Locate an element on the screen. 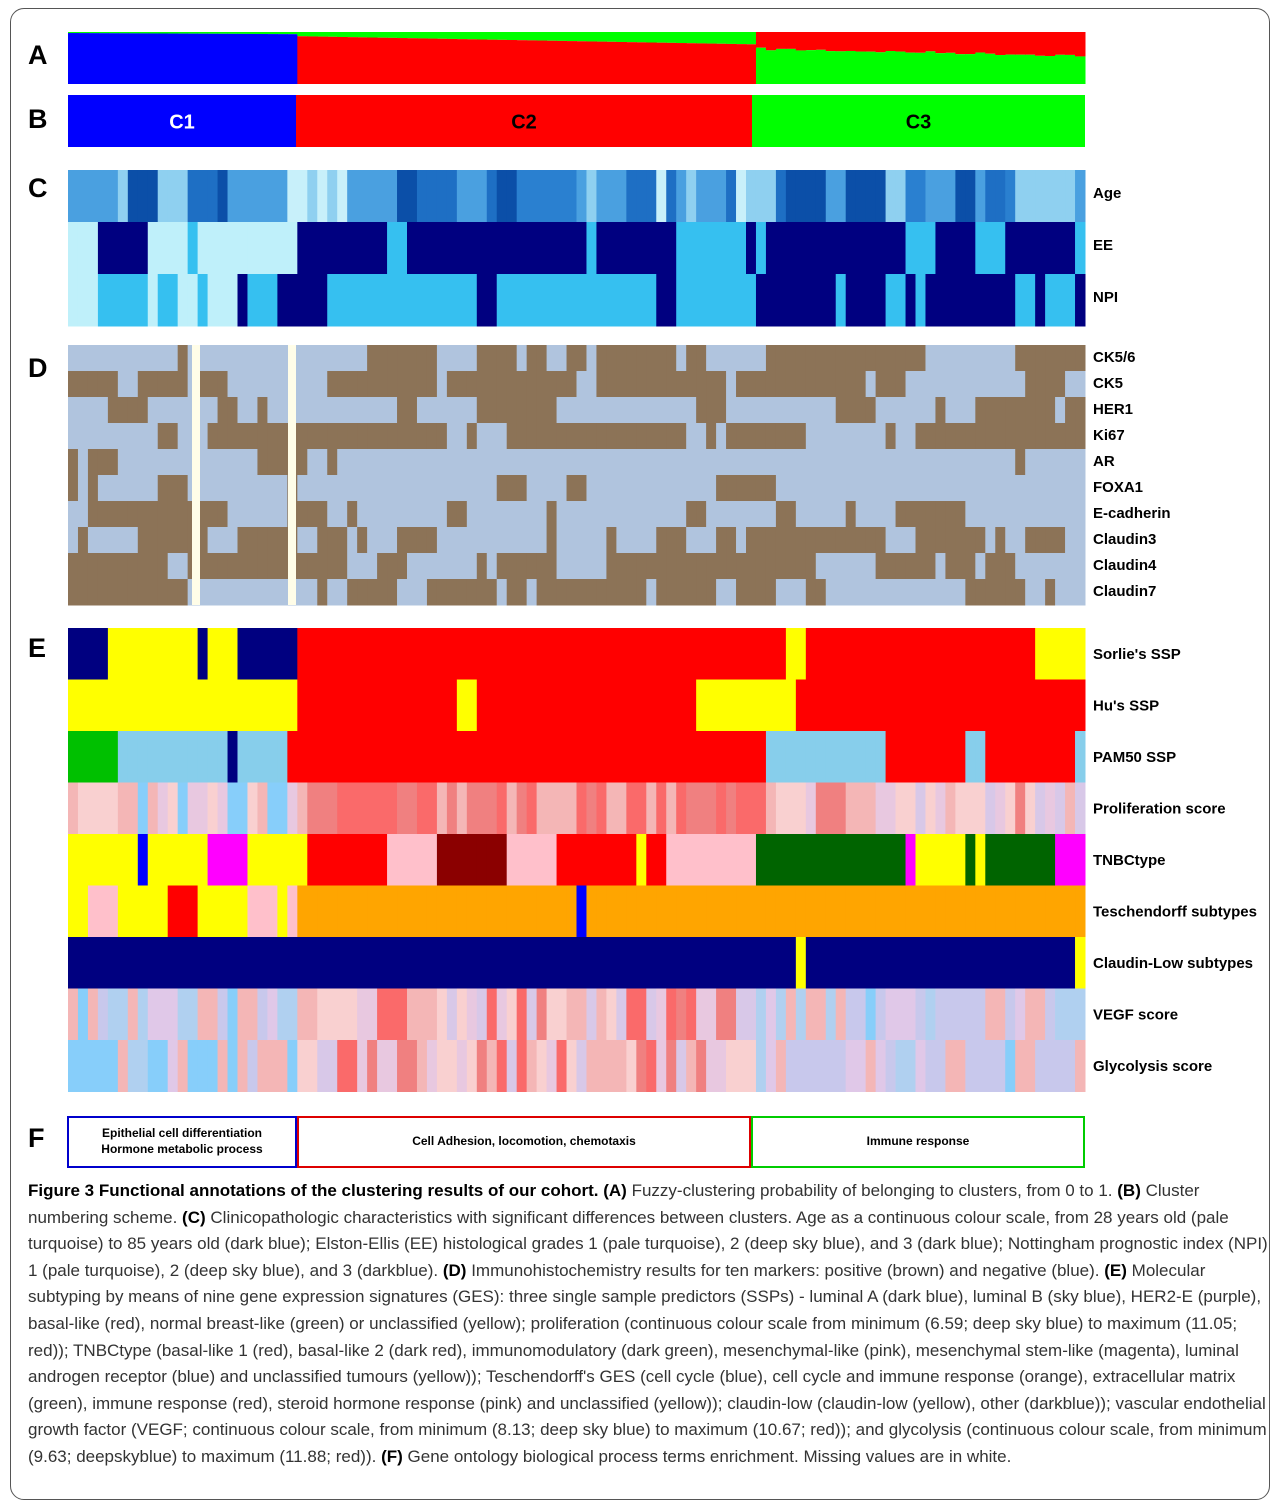 The image size is (1281, 1503). panel-letter: C is located at coordinates (38, 188).